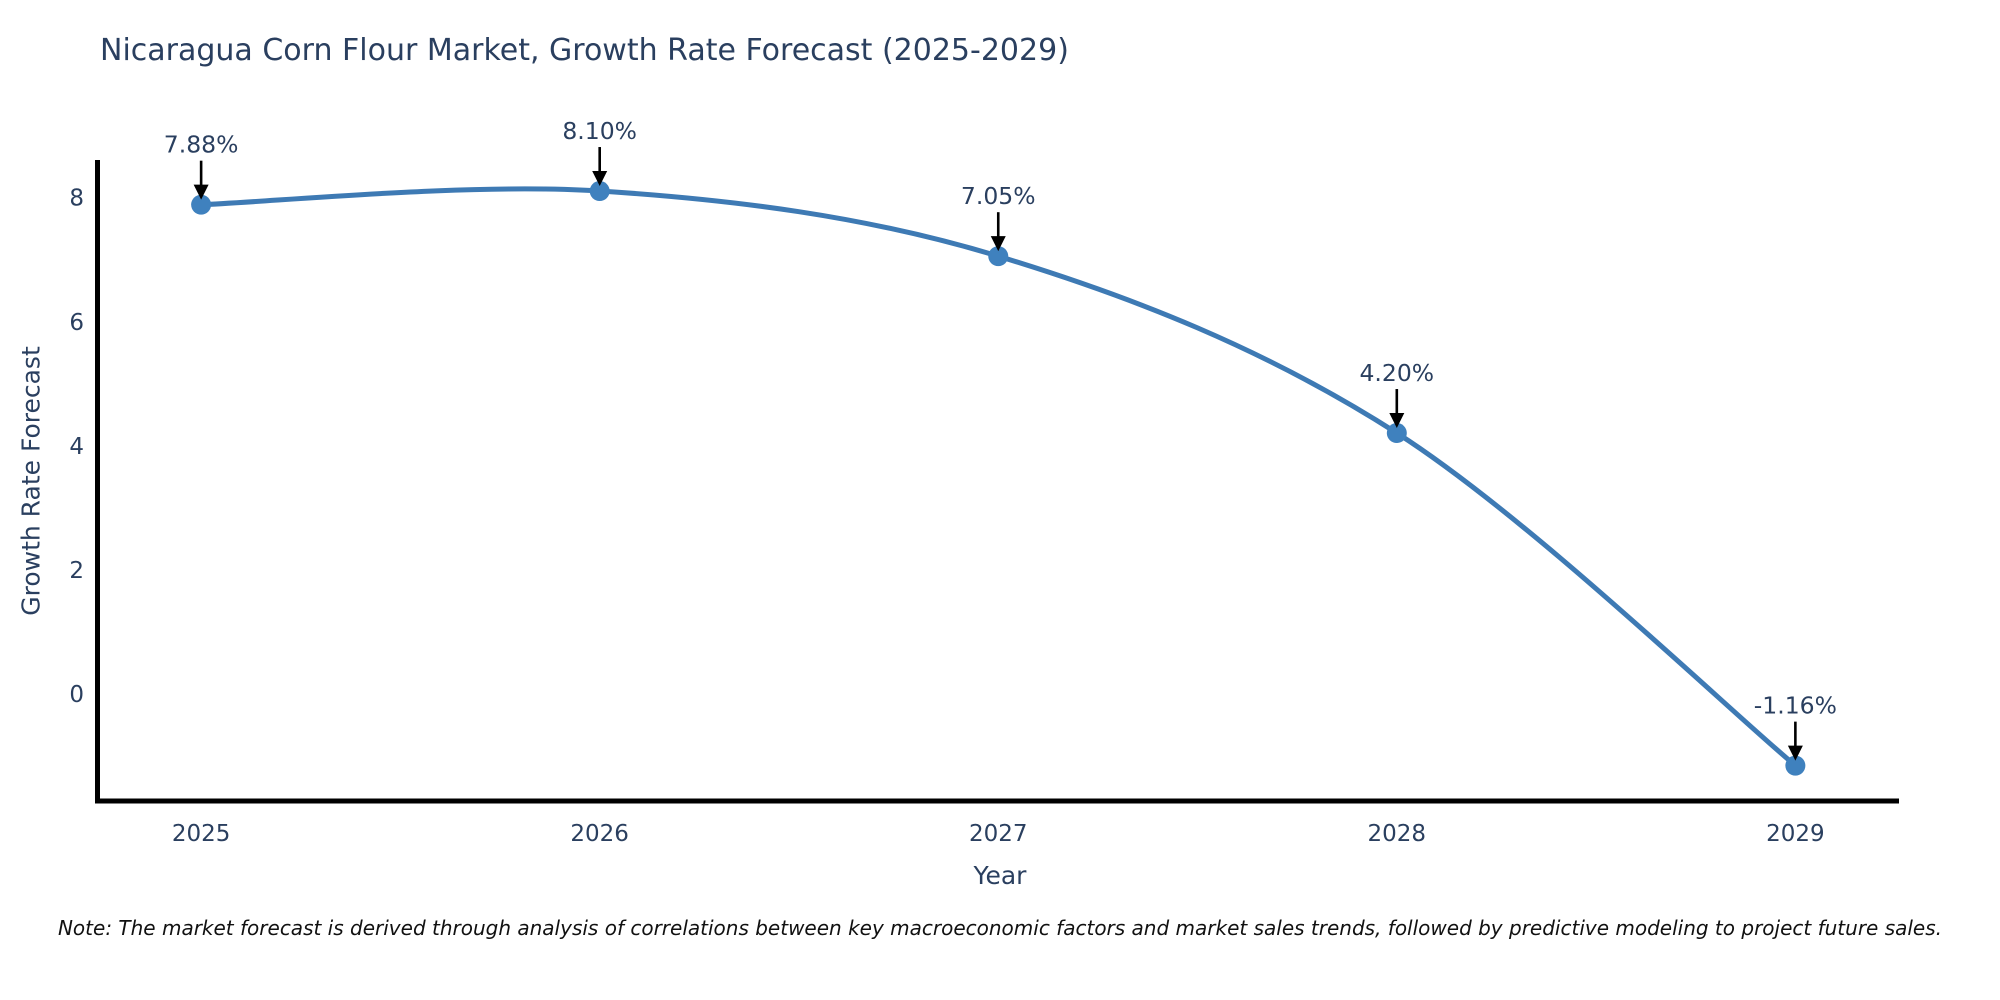 This screenshot has height=1000, width=2000. I want to click on x-tick-label: 2025, so click(201, 834).